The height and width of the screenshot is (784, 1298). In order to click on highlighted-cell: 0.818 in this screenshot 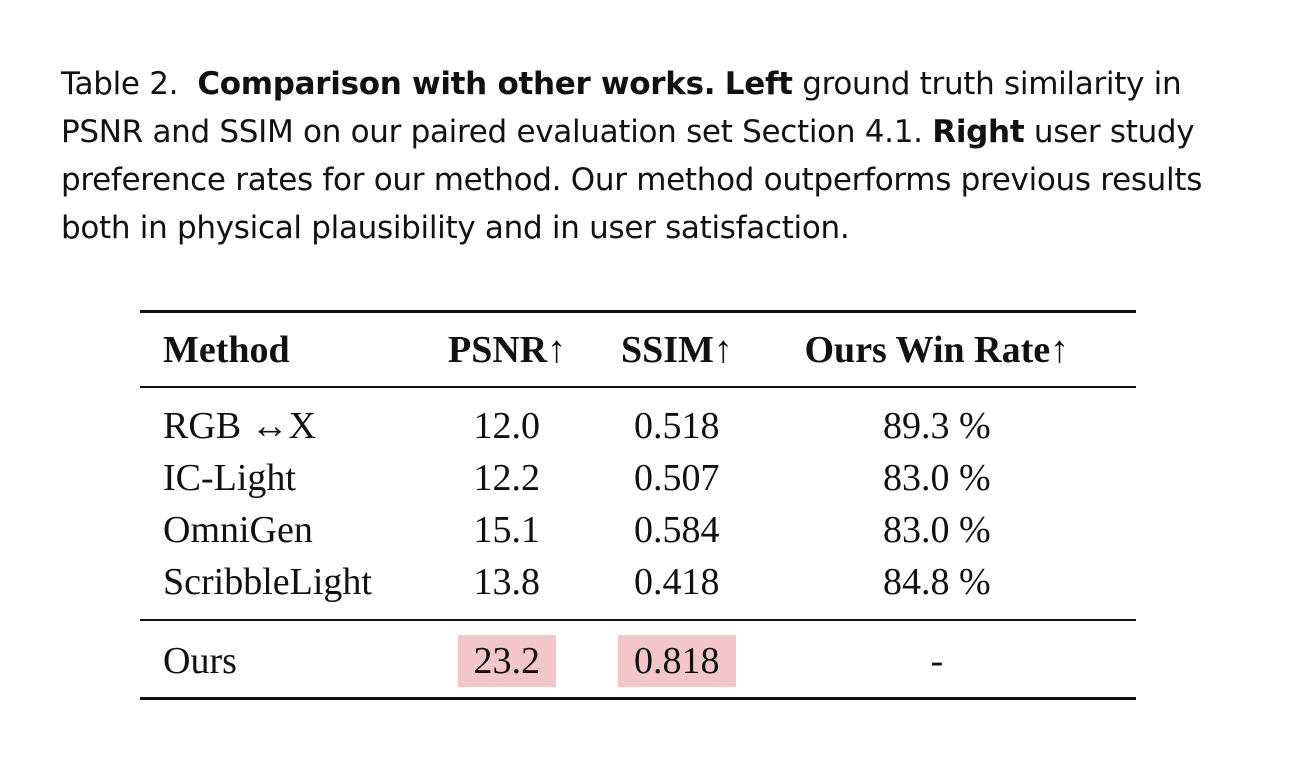, I will do `click(677, 661)`.